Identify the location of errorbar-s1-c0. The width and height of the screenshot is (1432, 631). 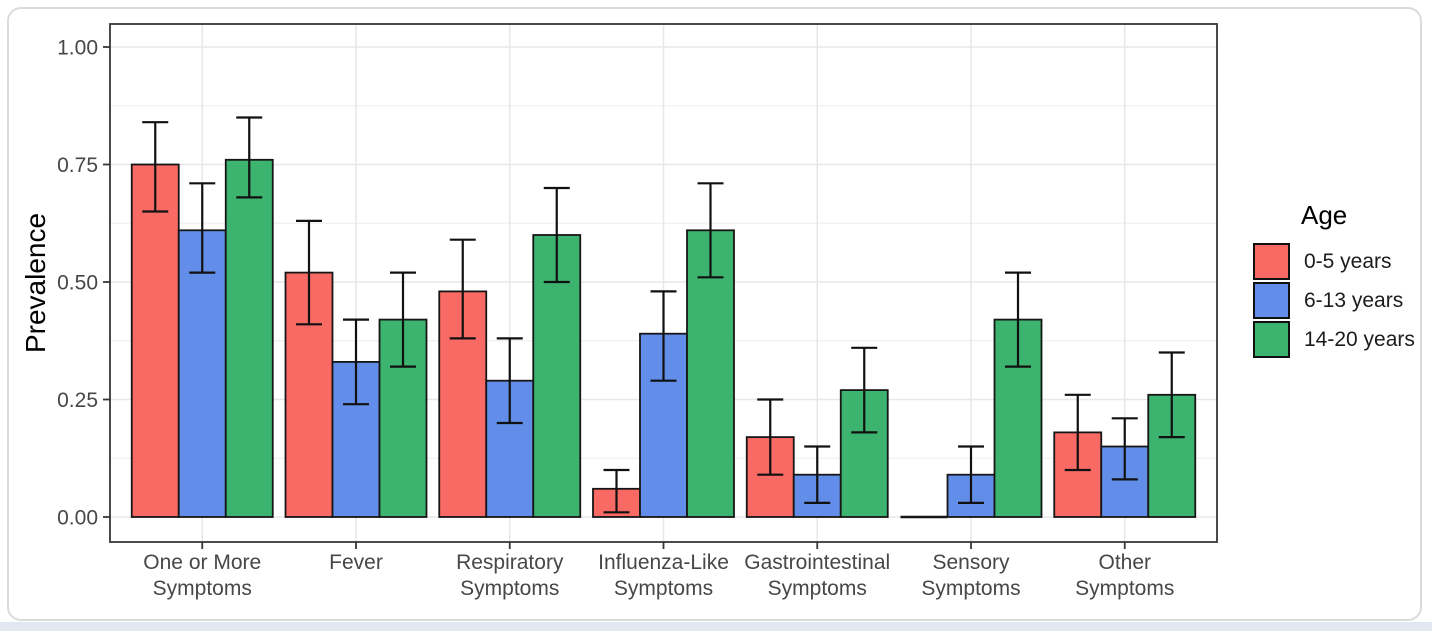
(202, 228).